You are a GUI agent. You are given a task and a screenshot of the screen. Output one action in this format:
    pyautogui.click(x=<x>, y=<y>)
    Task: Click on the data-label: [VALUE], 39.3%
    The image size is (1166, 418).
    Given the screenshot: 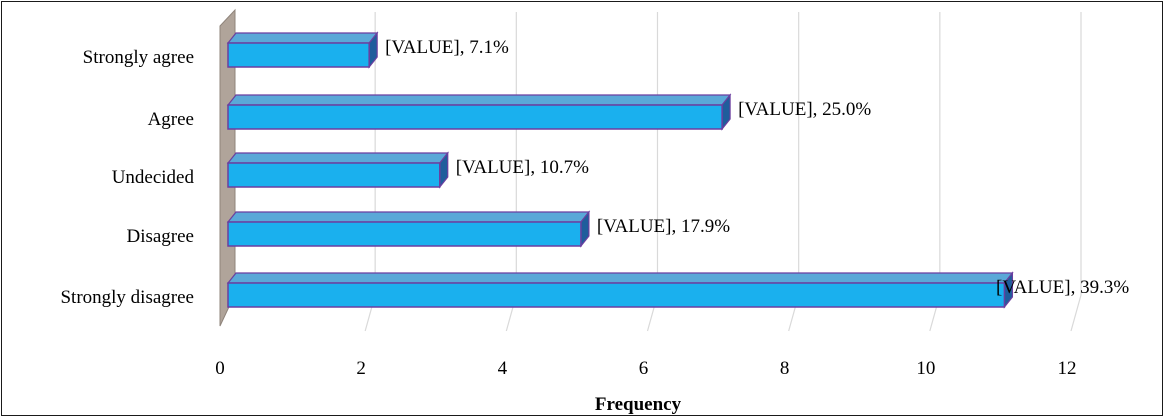 What is the action you would take?
    pyautogui.click(x=1062, y=287)
    